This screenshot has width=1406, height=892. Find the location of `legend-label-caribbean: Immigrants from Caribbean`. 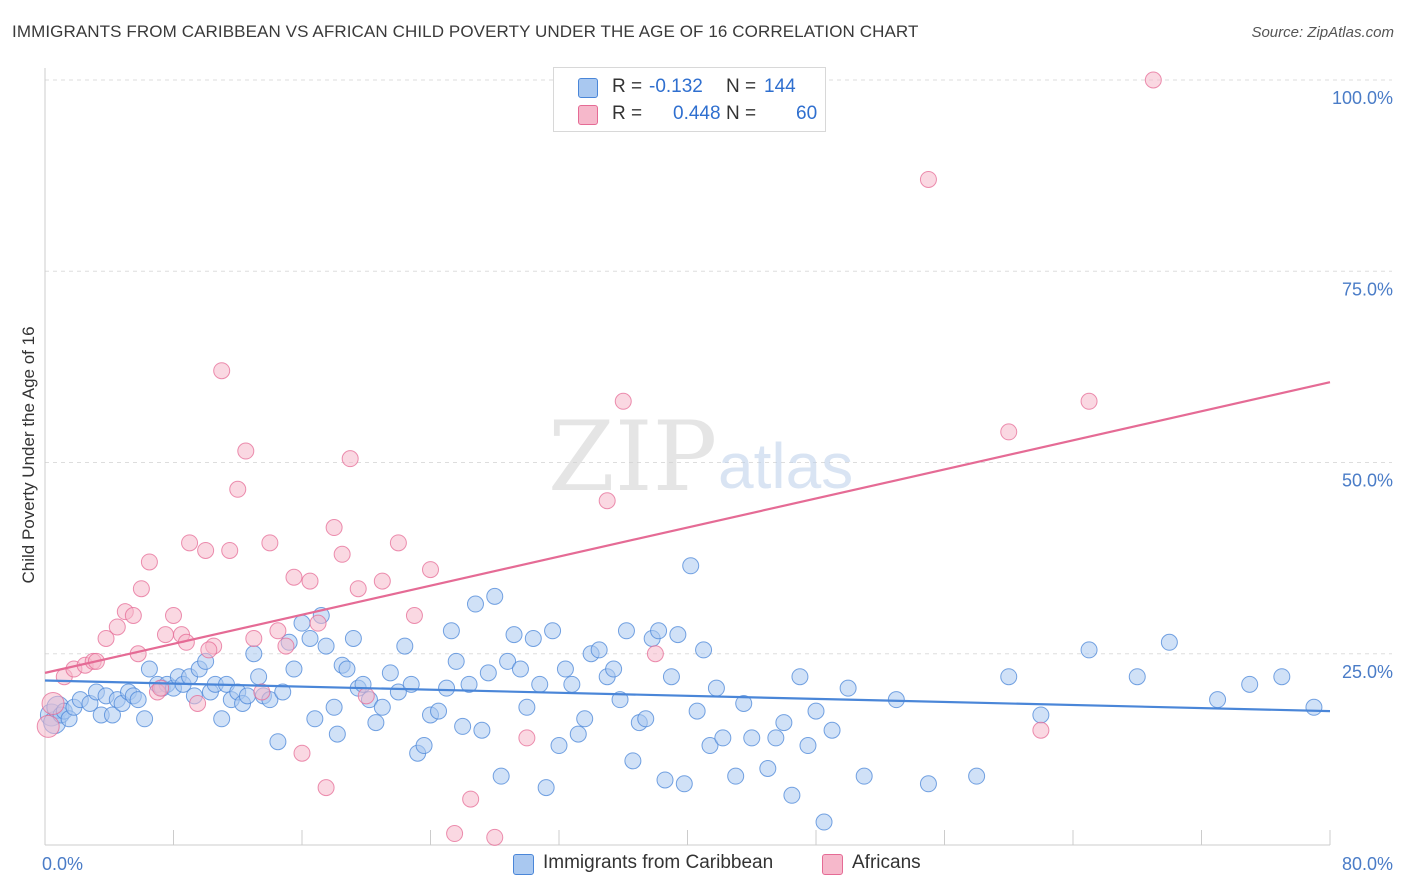

legend-label-caribbean: Immigrants from Caribbean is located at coordinates (658, 862).